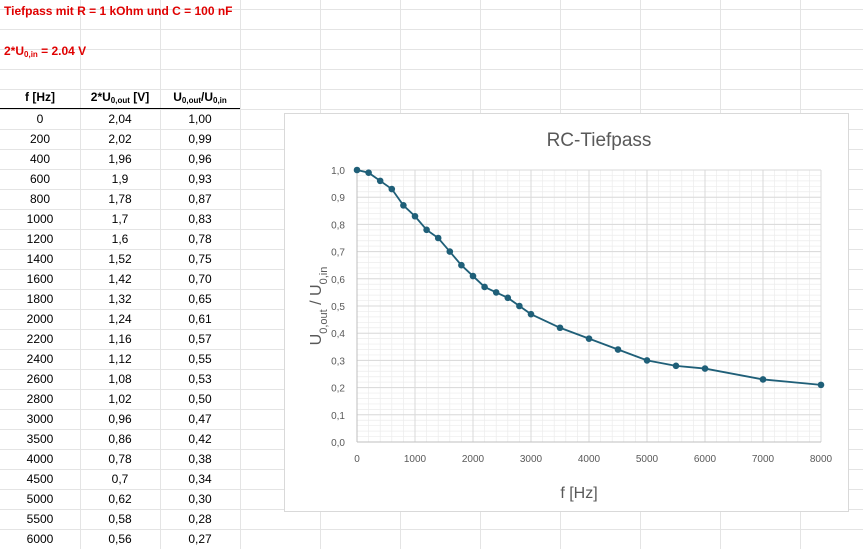 The image size is (863, 549). What do you see at coordinates (599, 140) in the screenshot?
I see `chart-title: RC-Tiefpass` at bounding box center [599, 140].